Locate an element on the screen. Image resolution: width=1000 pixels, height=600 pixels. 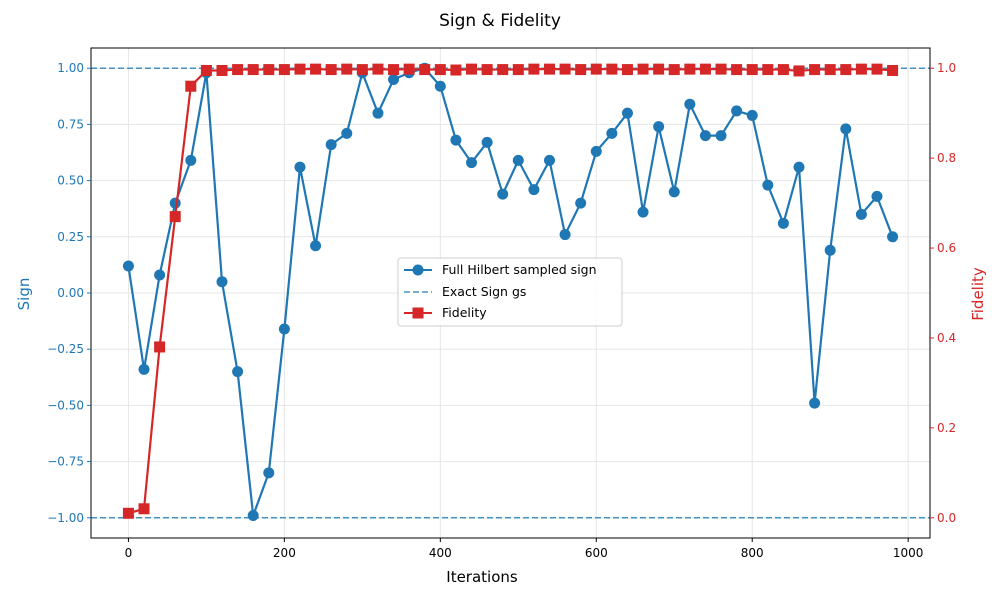
y-left-tick-label: 0.75 is located at coordinates (70, 124).